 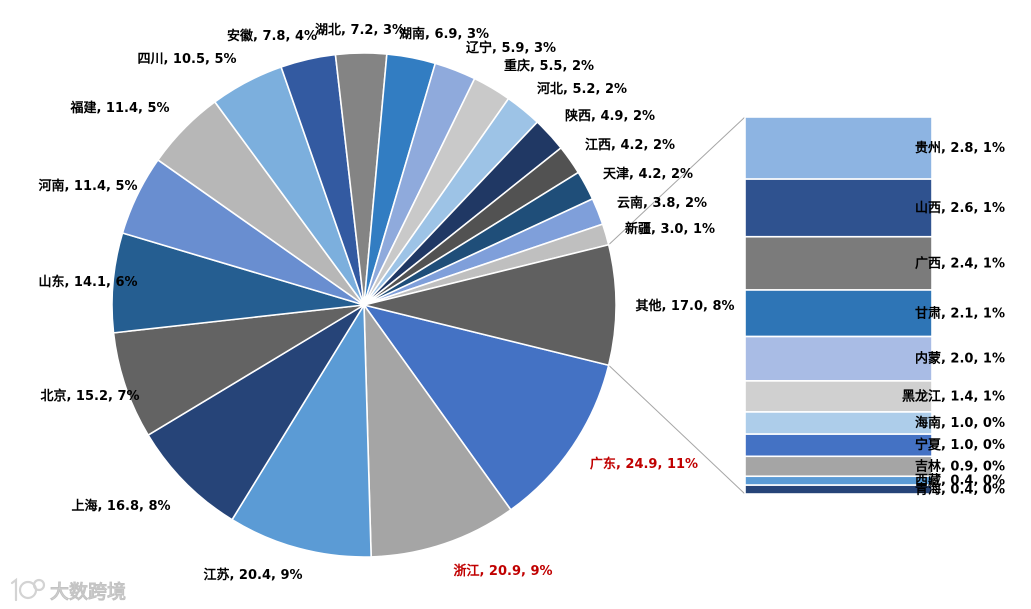 I want to click on label-category: 宁夏, so click(x=928, y=445).